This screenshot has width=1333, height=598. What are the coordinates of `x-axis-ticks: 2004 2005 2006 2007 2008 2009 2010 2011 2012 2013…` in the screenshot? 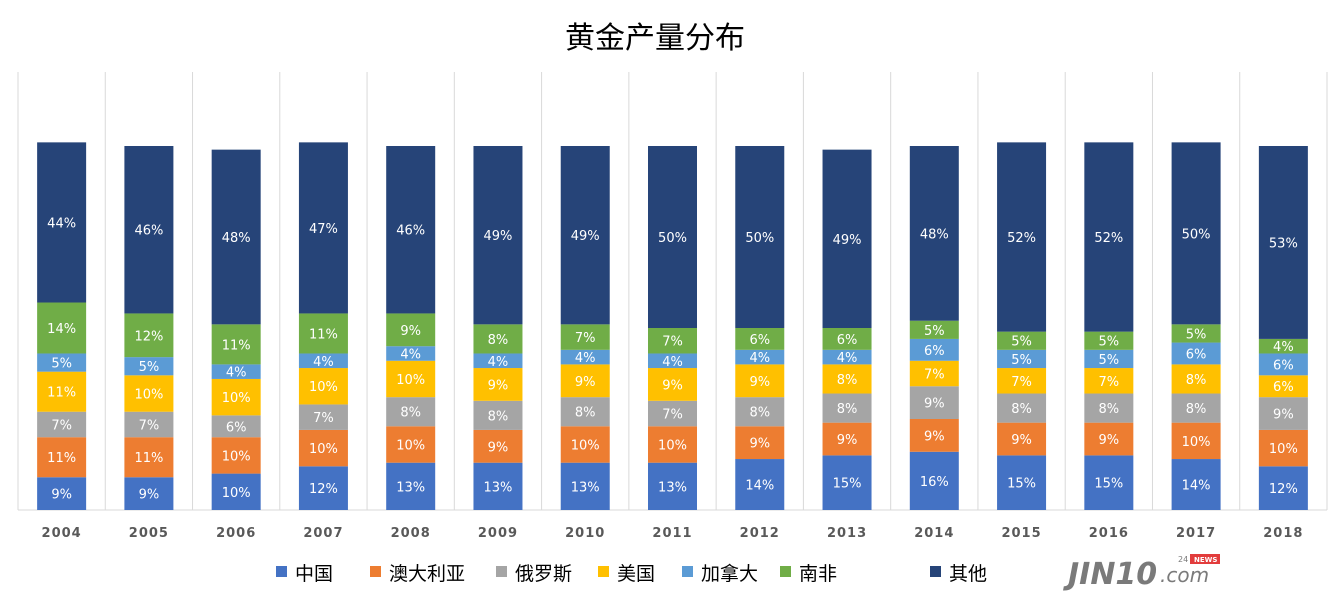 It's located at (672, 533).